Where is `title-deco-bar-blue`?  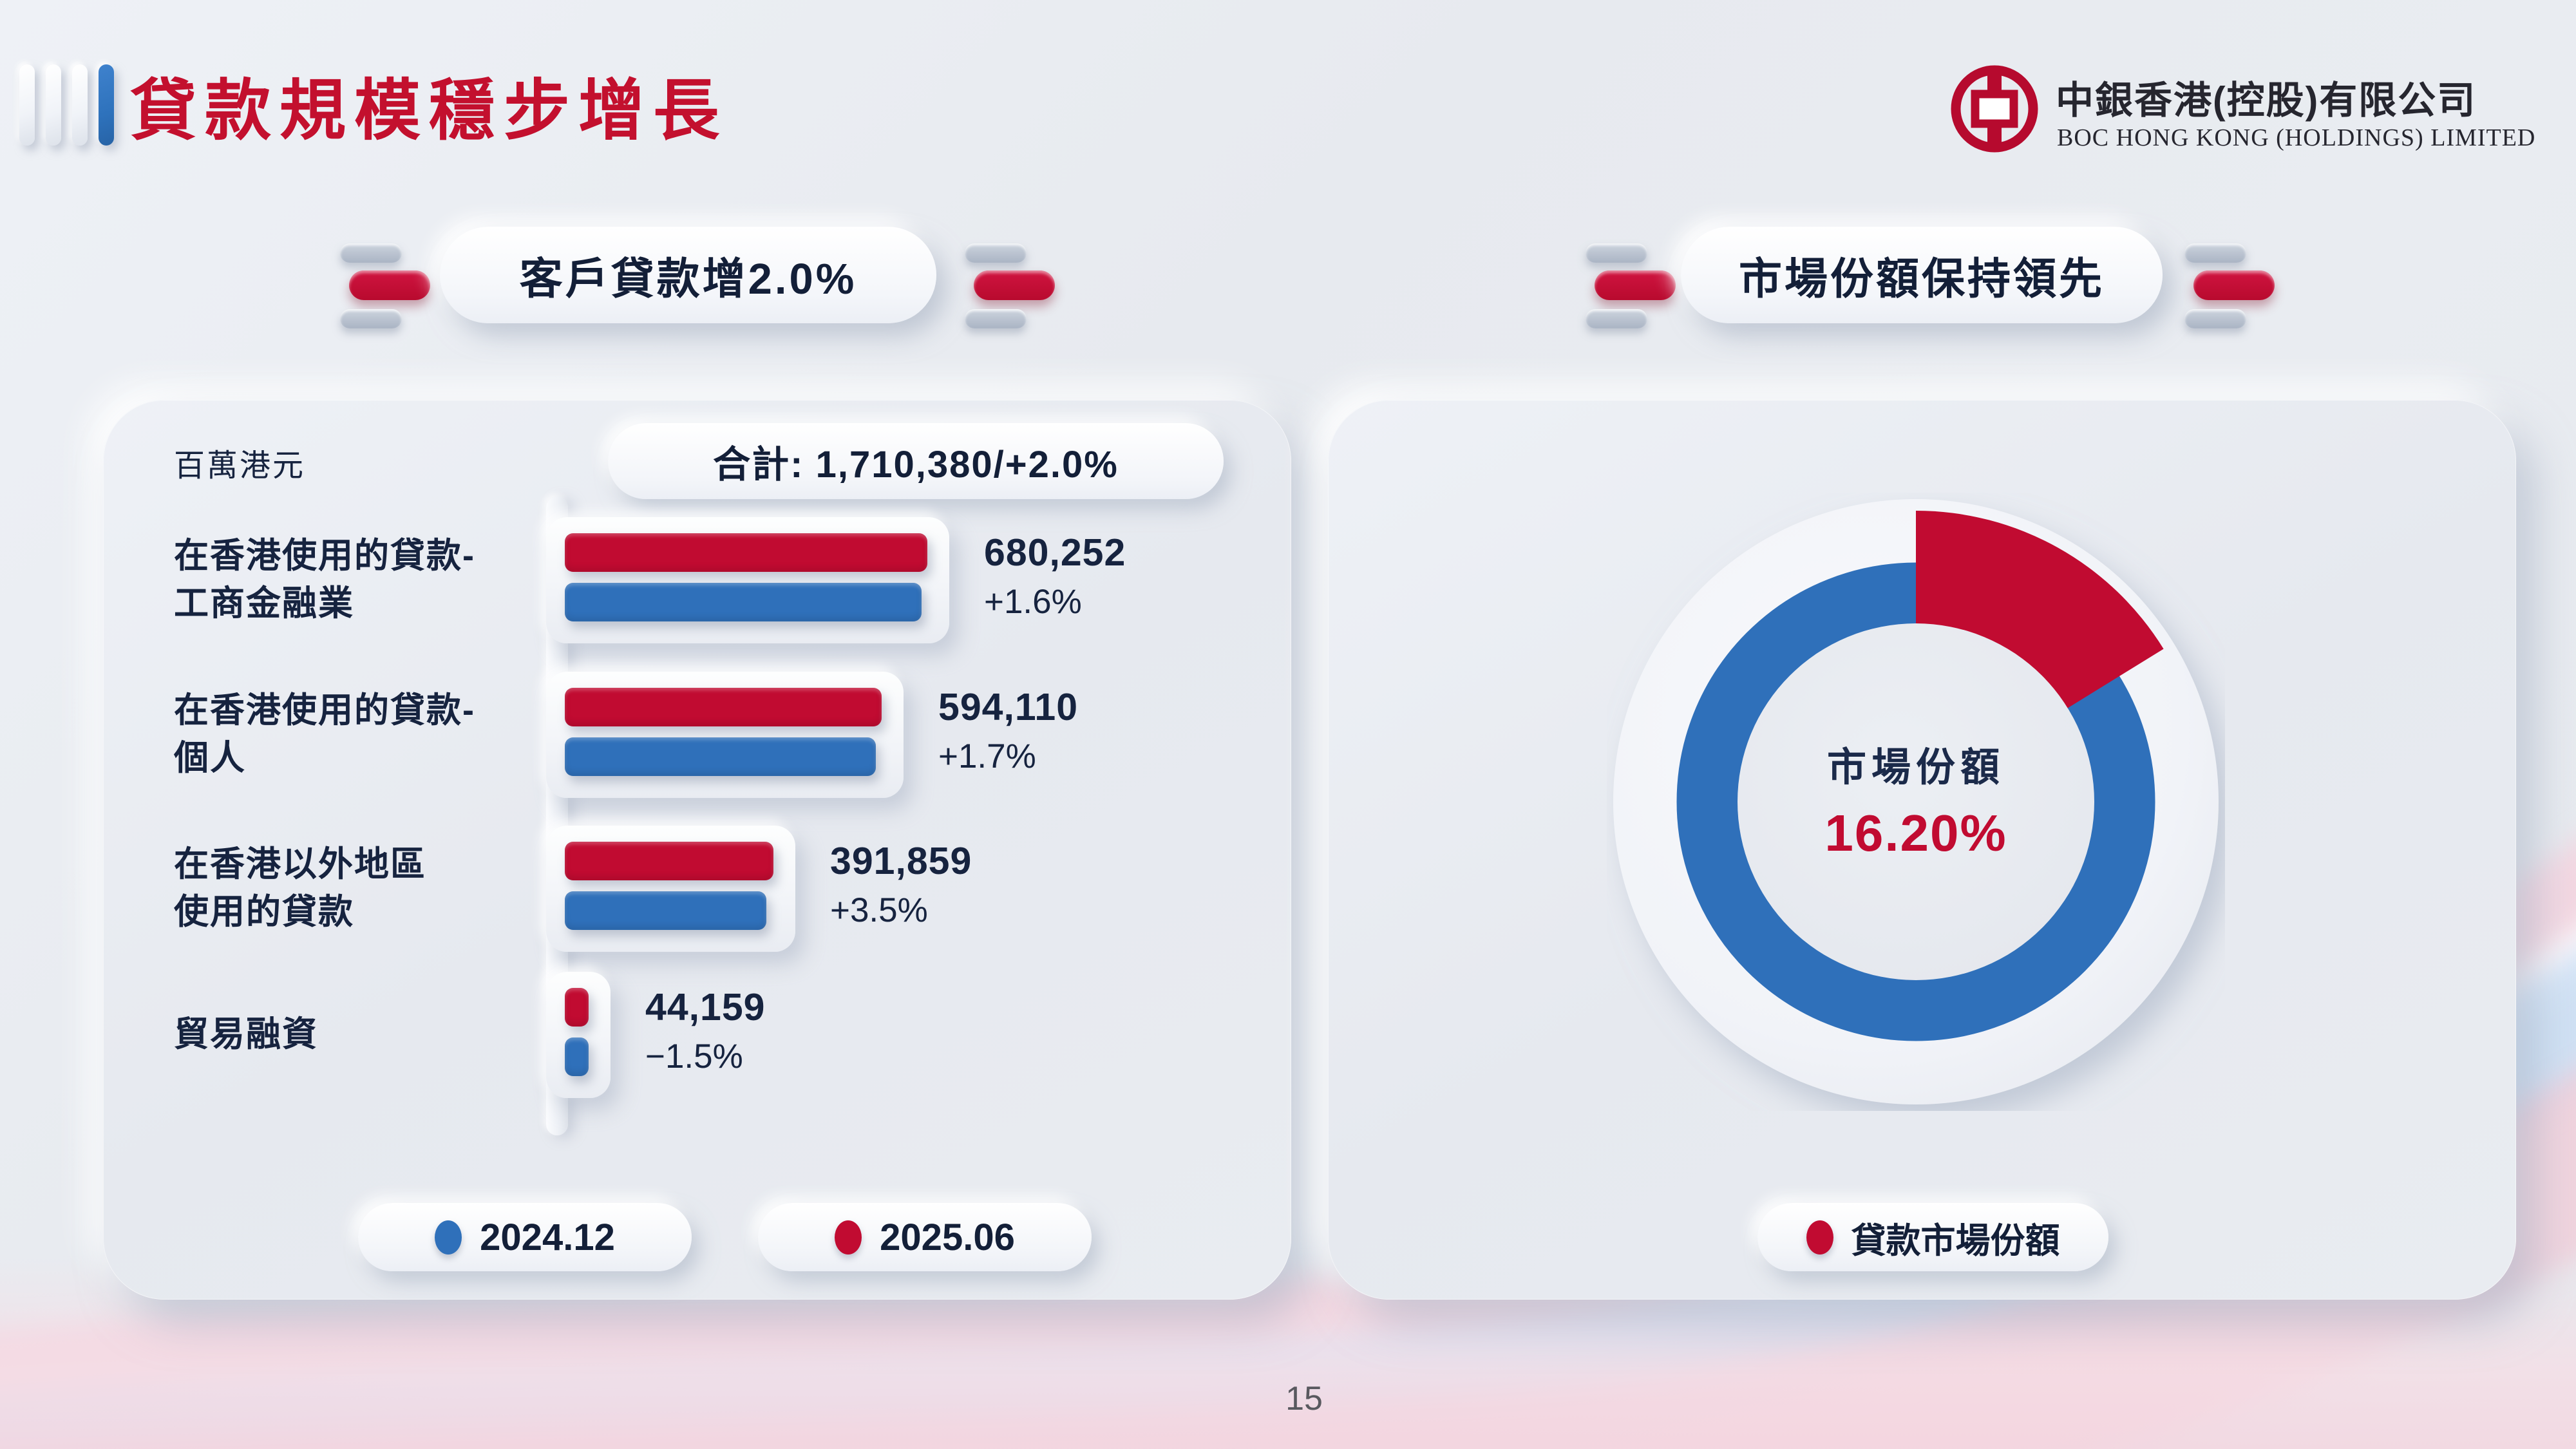 title-deco-bar-blue is located at coordinates (107, 105).